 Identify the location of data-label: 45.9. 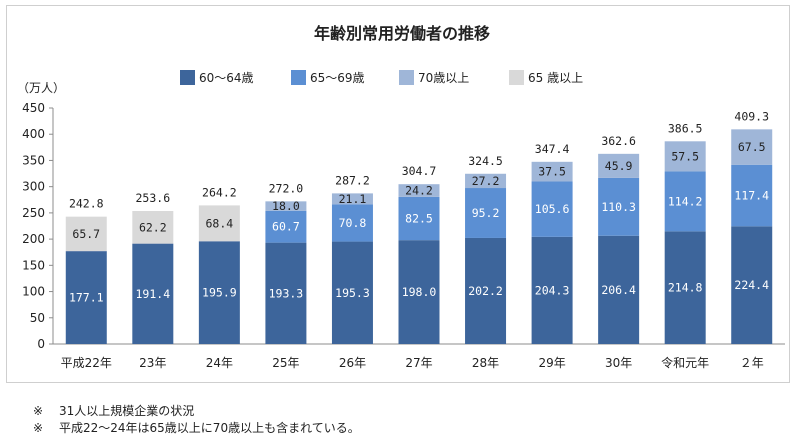
(619, 166).